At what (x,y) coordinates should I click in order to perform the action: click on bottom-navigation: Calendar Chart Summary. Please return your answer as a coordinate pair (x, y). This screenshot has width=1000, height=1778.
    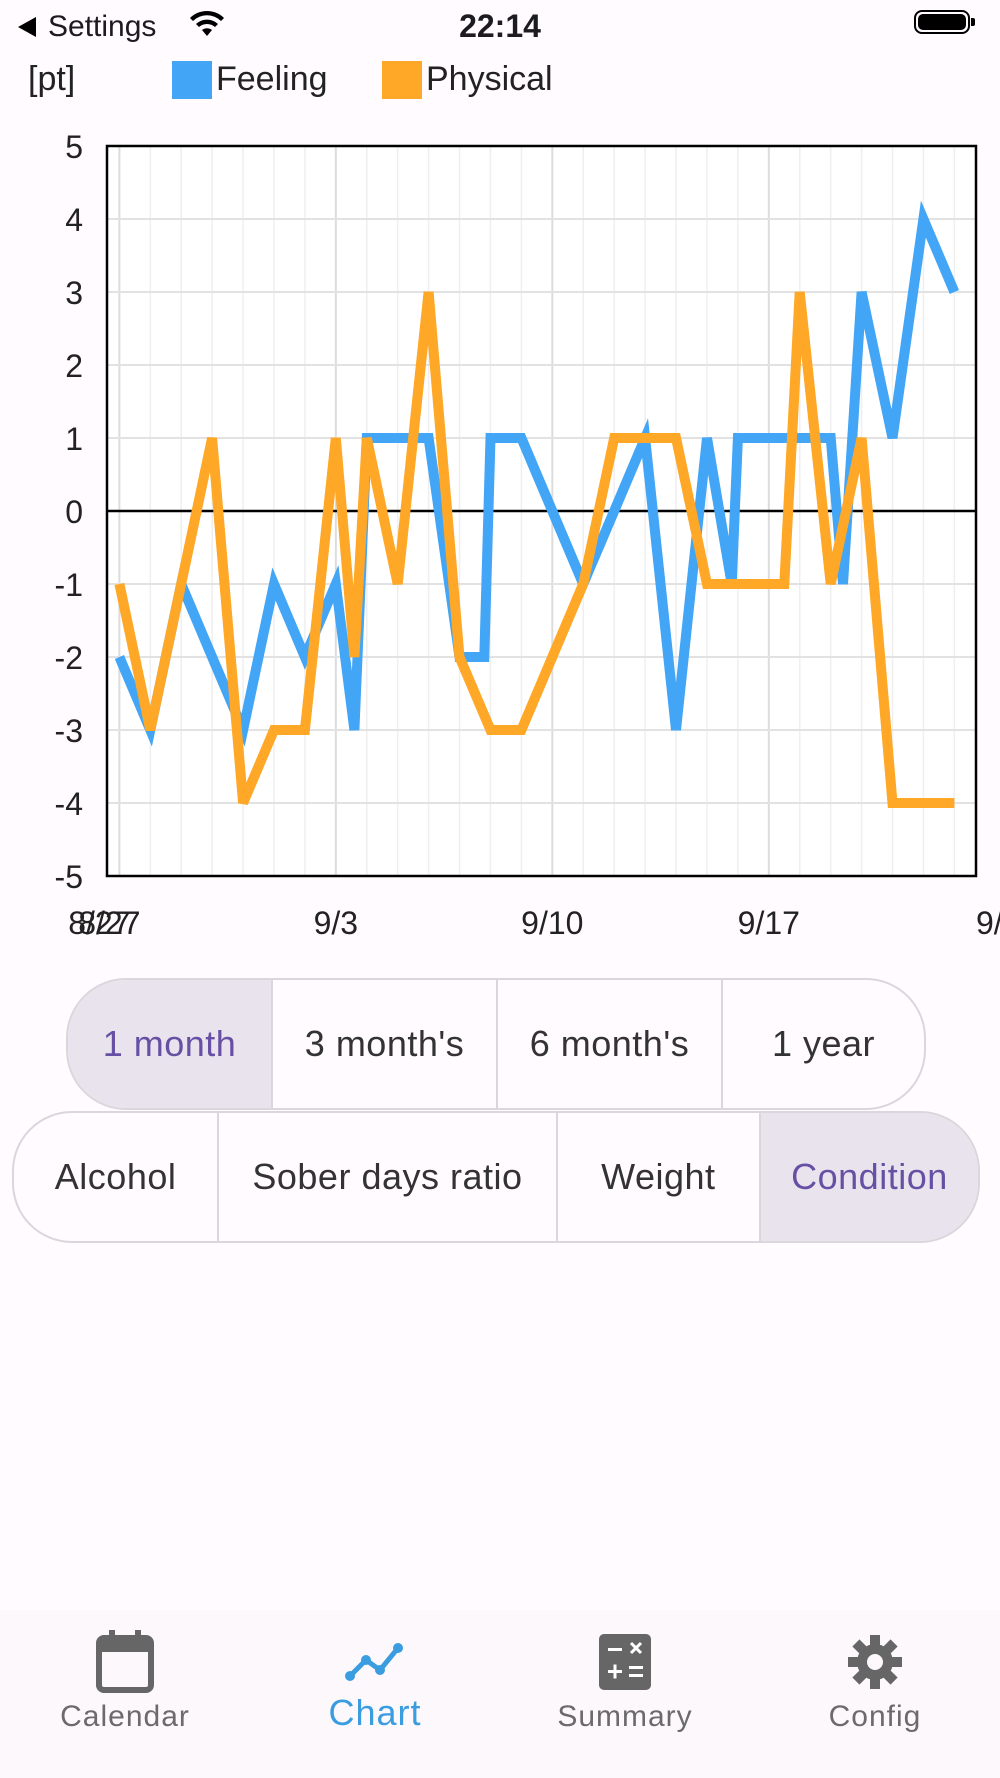
    Looking at the image, I should click on (500, 1694).